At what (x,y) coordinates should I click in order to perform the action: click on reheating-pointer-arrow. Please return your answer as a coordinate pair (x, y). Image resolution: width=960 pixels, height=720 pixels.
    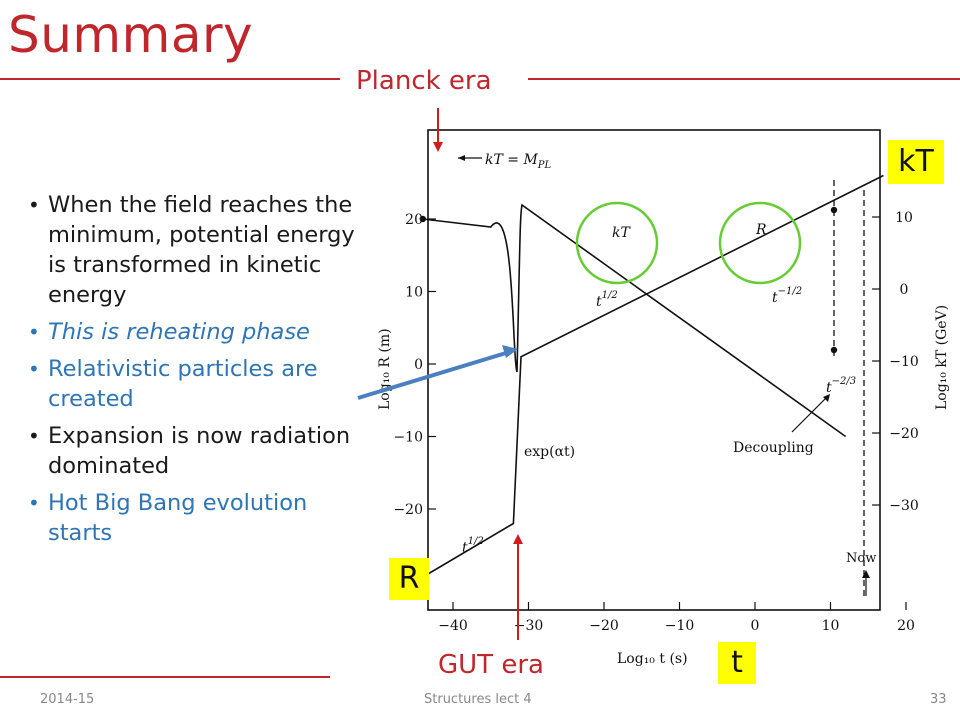
    Looking at the image, I should click on (432, 375).